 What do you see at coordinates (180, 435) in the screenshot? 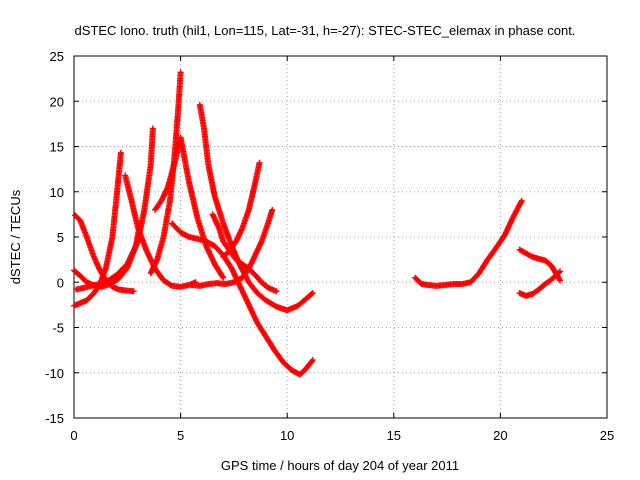
I see `x-tick-label: 5` at bounding box center [180, 435].